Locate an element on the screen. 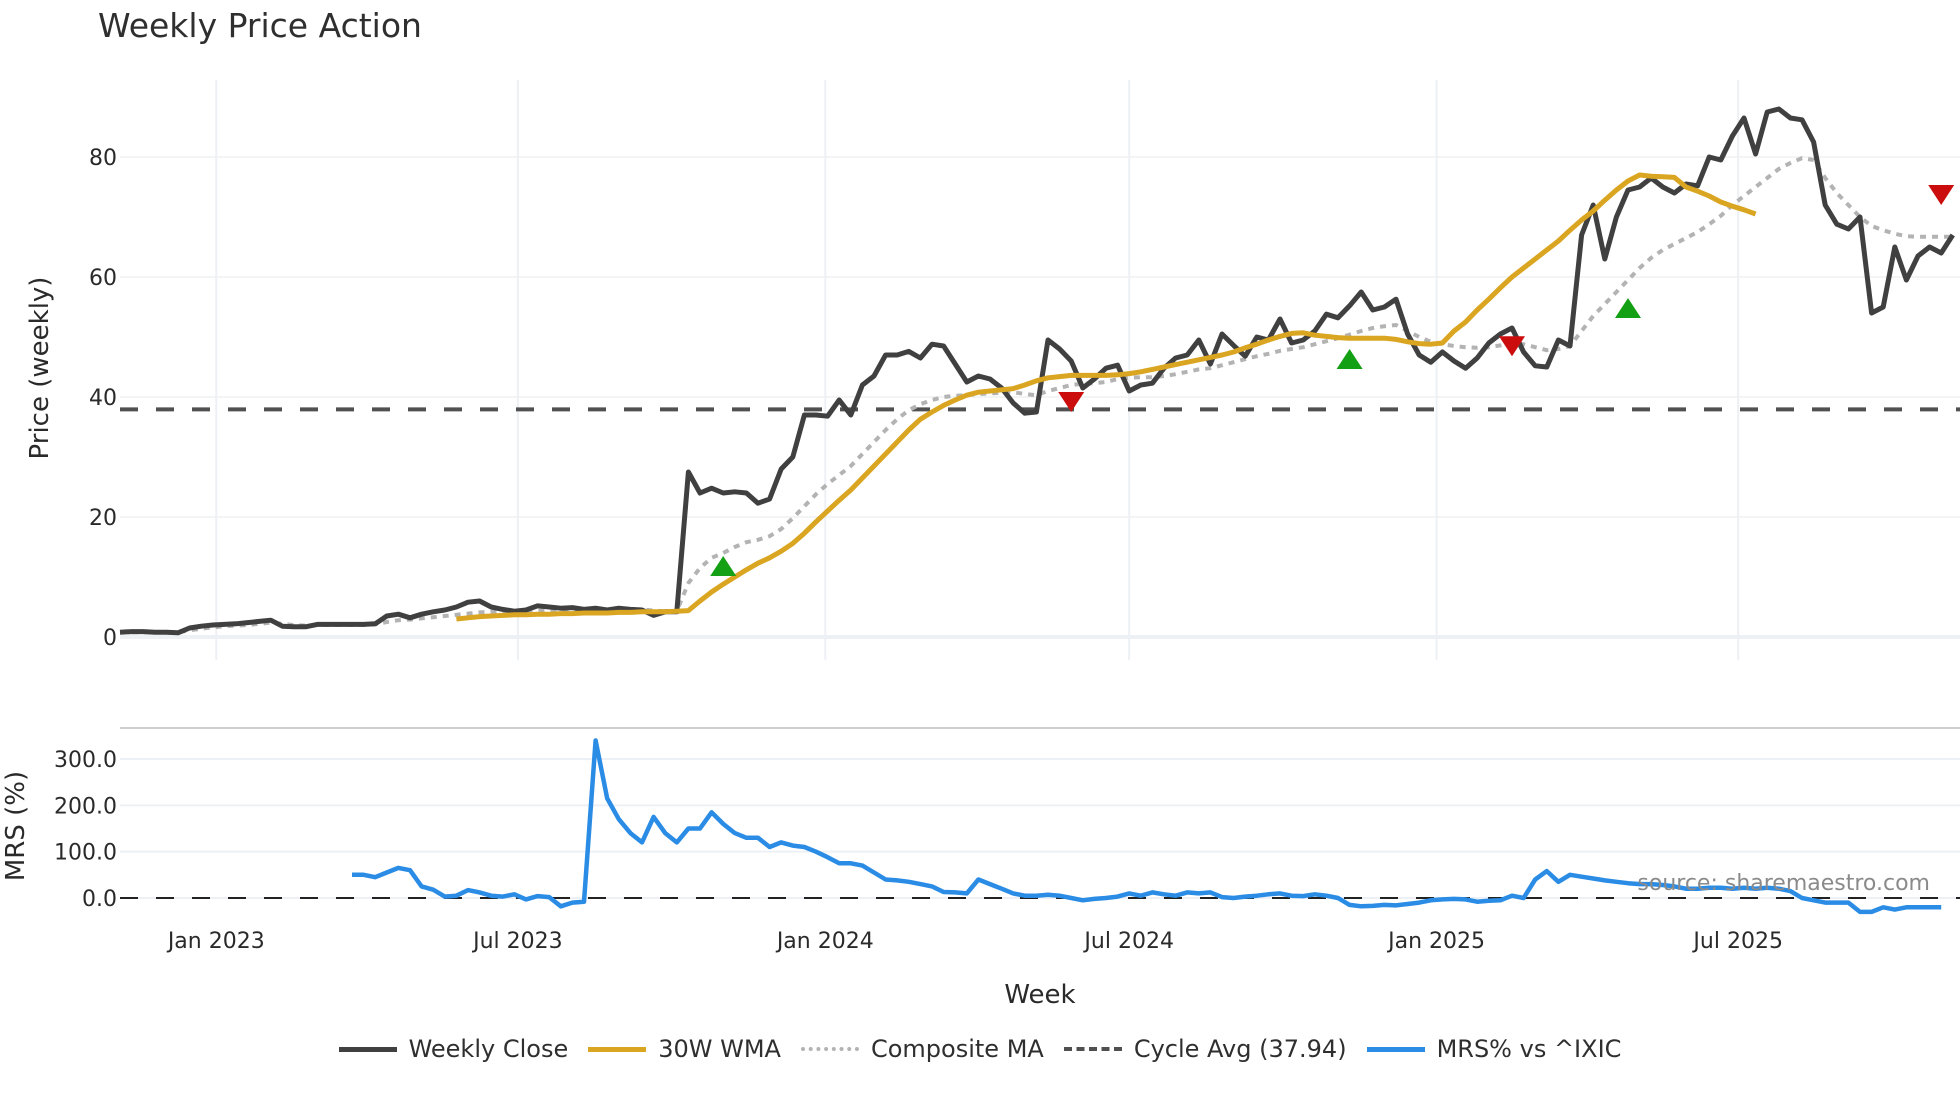 This screenshot has height=1102, width=1960. cycle-swatch-icon is located at coordinates (1092, 1049).